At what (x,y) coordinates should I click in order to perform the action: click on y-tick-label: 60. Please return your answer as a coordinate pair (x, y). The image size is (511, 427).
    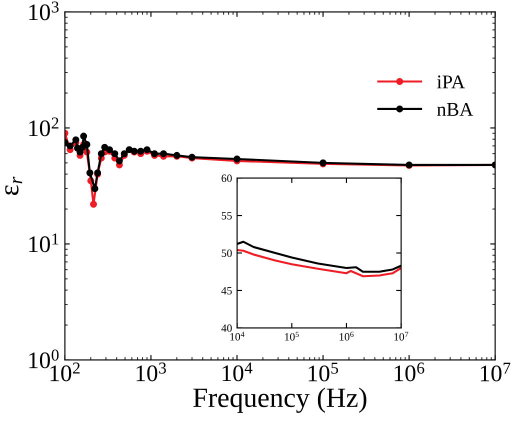
    Looking at the image, I should click on (227, 178).